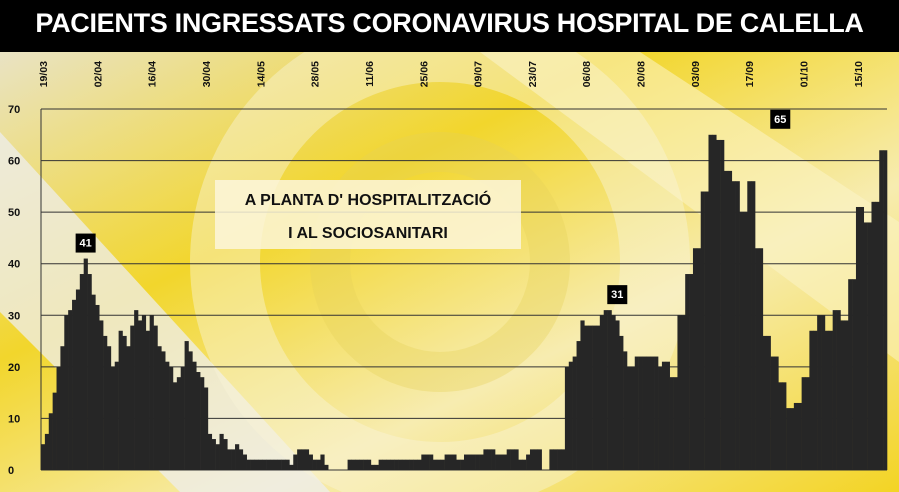 The height and width of the screenshot is (492, 899). I want to click on x-tick-label: 01/10, so click(805, 74).